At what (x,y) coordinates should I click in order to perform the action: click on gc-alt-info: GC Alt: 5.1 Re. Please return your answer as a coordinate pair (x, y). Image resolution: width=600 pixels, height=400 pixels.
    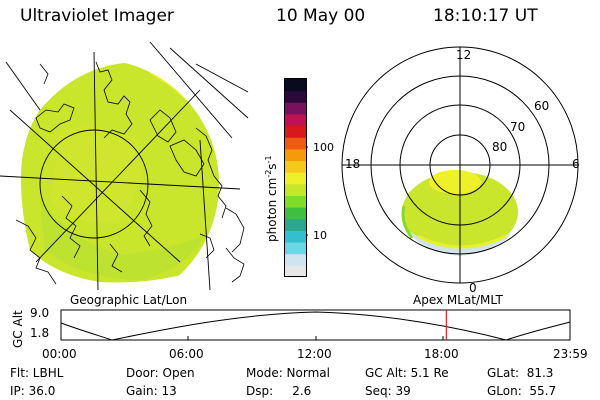
    Looking at the image, I should click on (407, 373).